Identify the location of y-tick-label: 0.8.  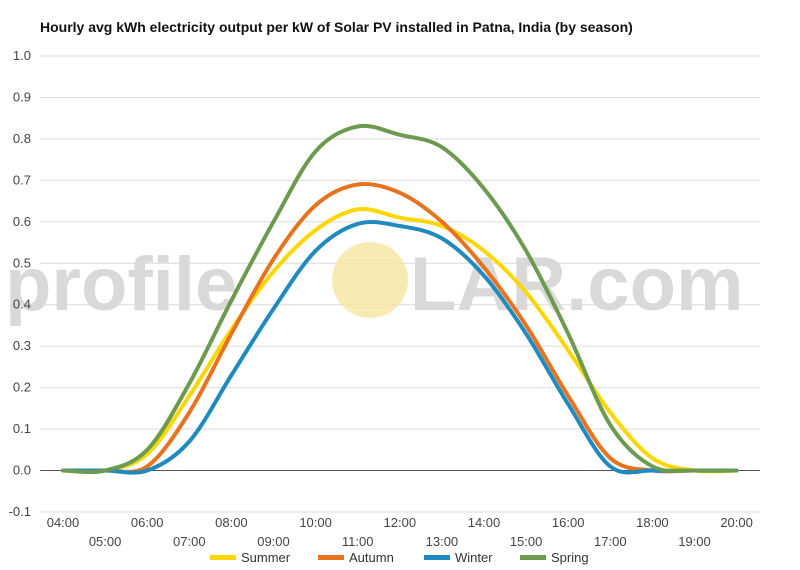
(22, 138).